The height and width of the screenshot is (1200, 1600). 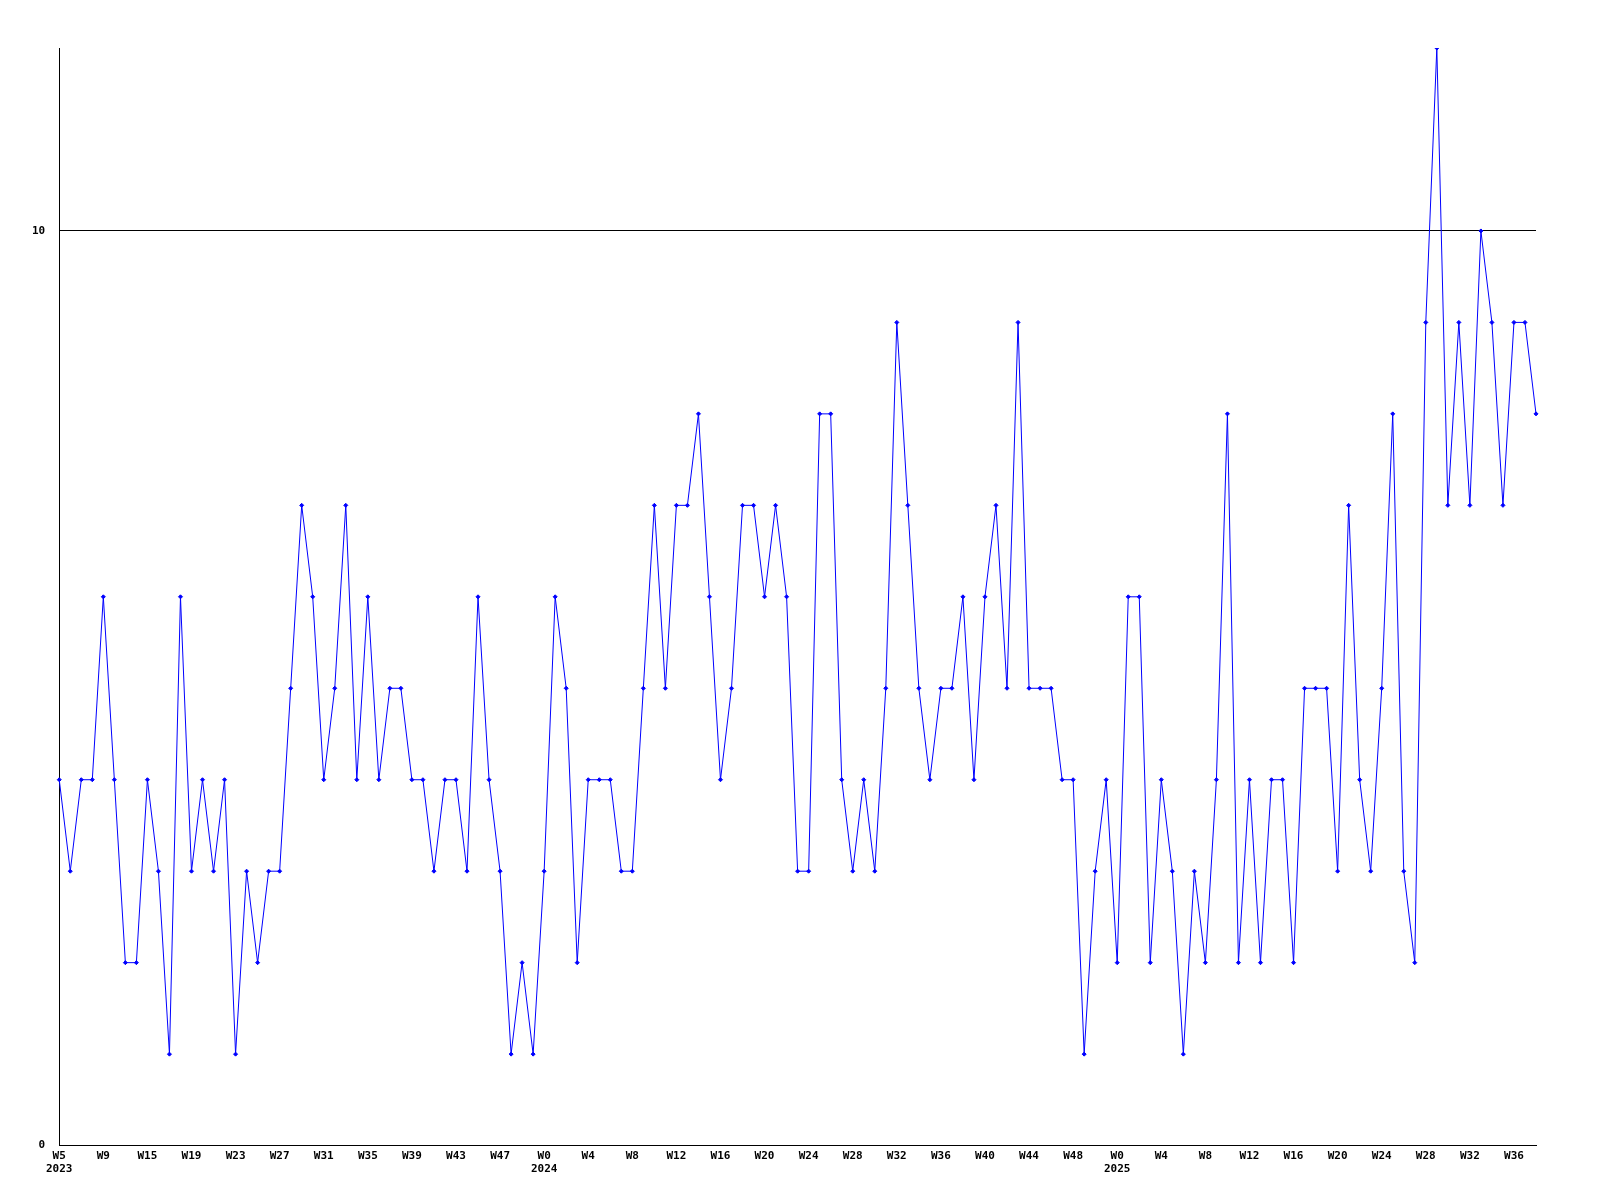 What do you see at coordinates (456, 1156) in the screenshot?
I see `x-tick-label: W43` at bounding box center [456, 1156].